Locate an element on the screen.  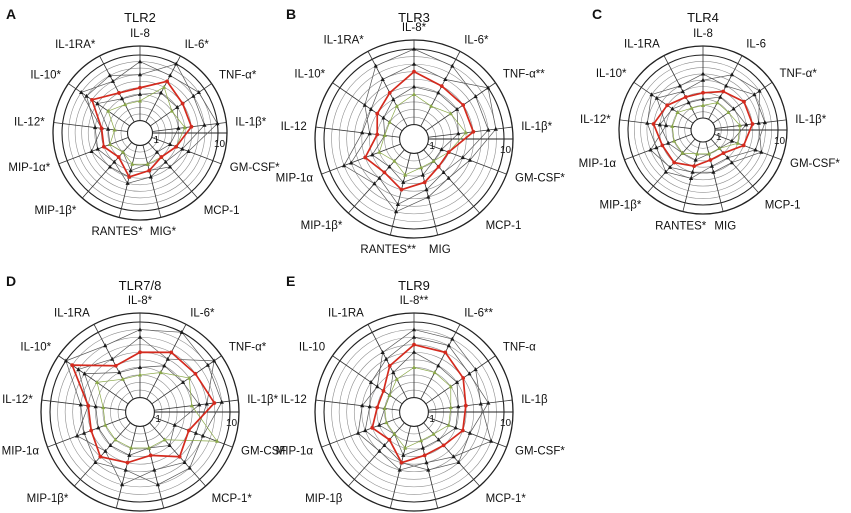
axis-label: IL-8* is located at coordinates (414, 28).